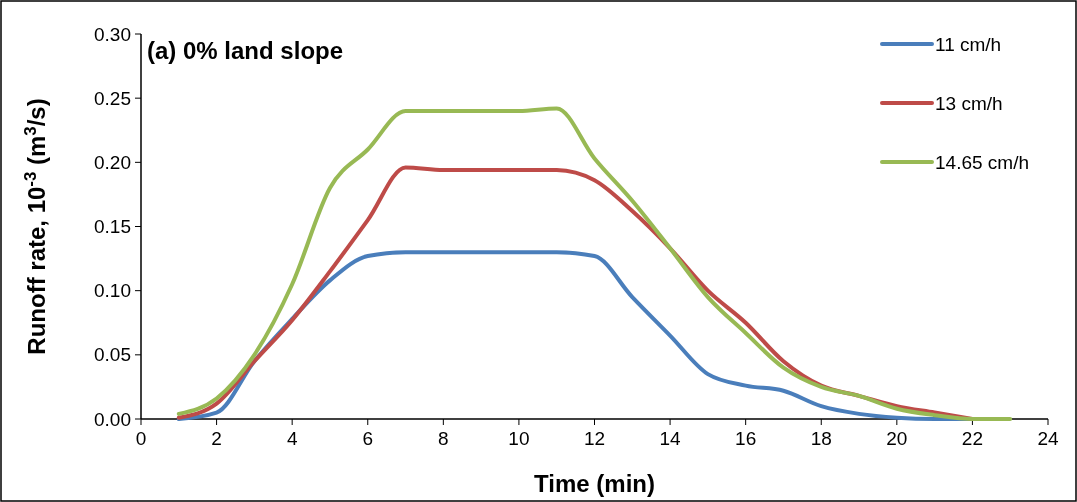  What do you see at coordinates (112, 355) in the screenshot?
I see `y-tick-label: 0.05` at bounding box center [112, 355].